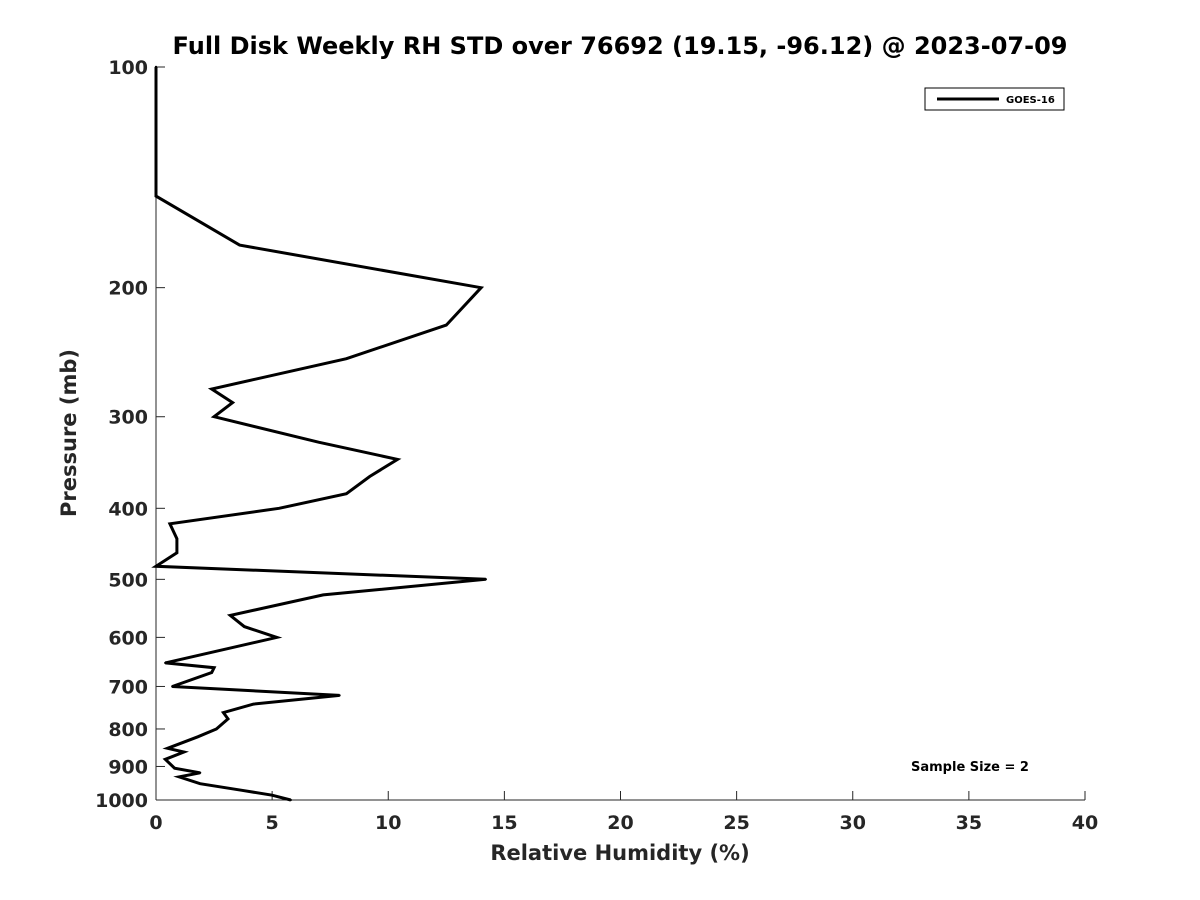 This screenshot has width=1200, height=900. Describe the element at coordinates (620, 823) in the screenshot. I see `x-tick-label: 20` at that location.